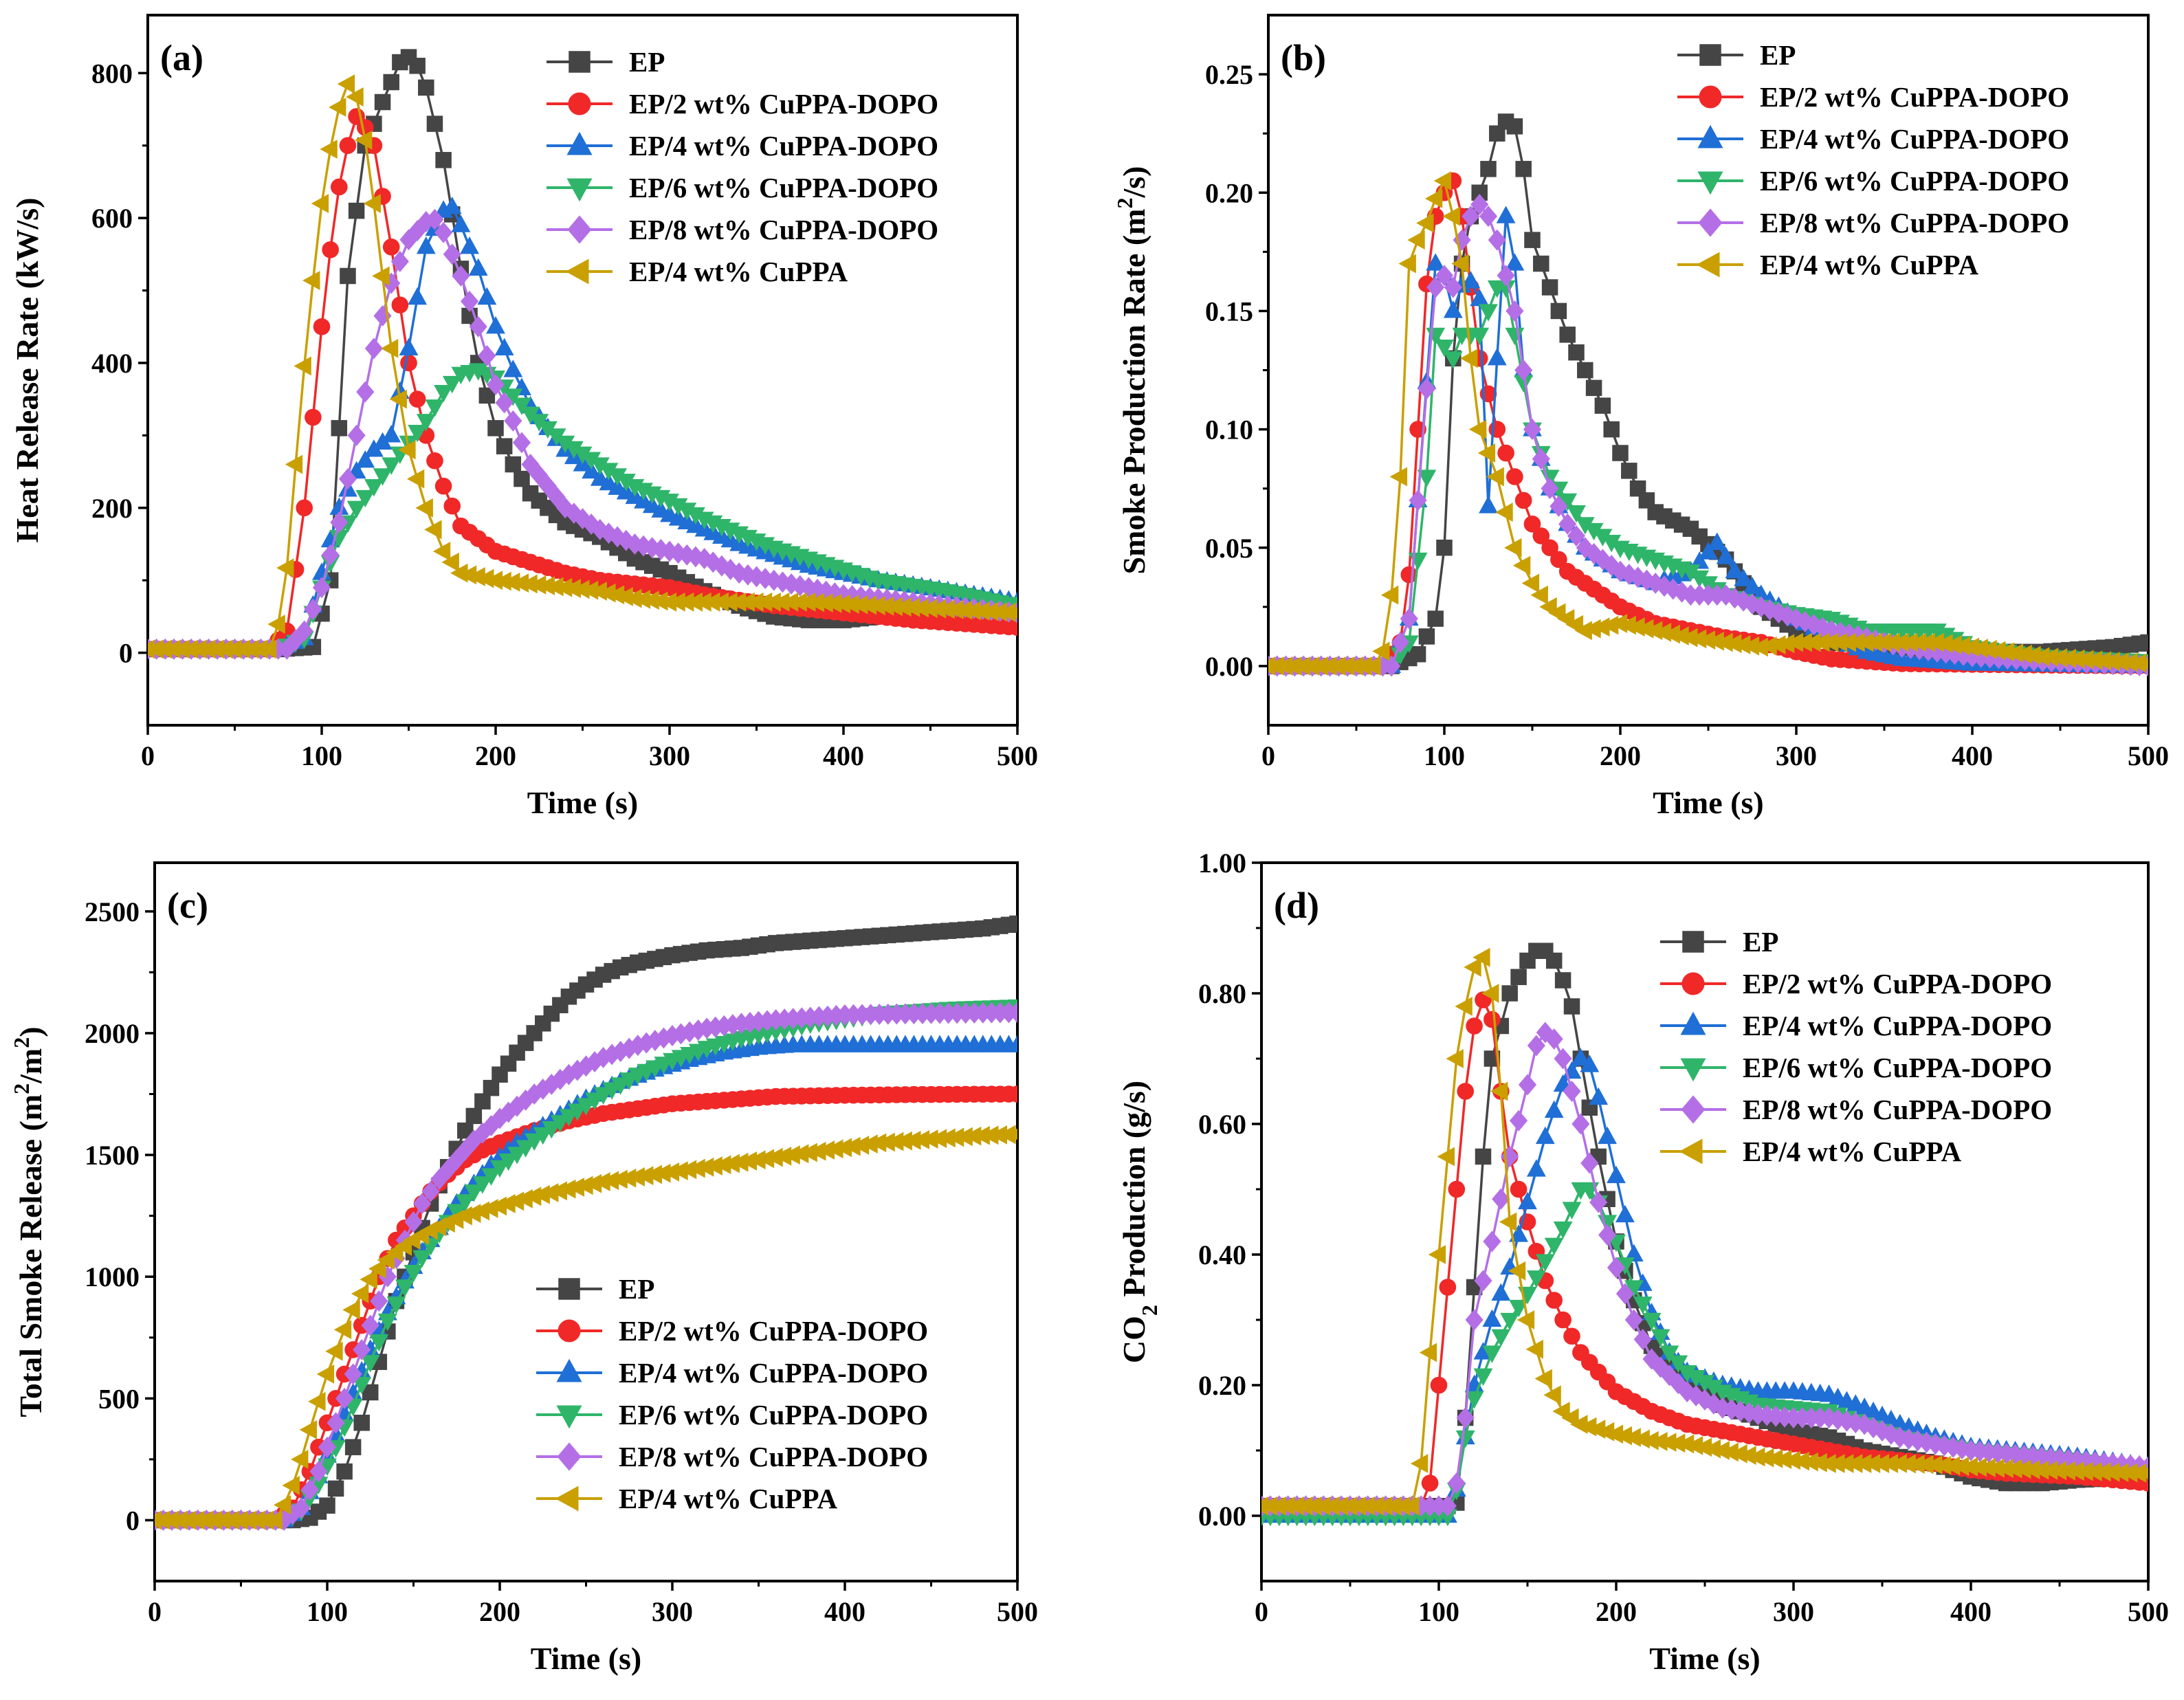 The height and width of the screenshot is (1700, 2184). What do you see at coordinates (112, 218) in the screenshot?
I see `y-tick-label: 600` at bounding box center [112, 218].